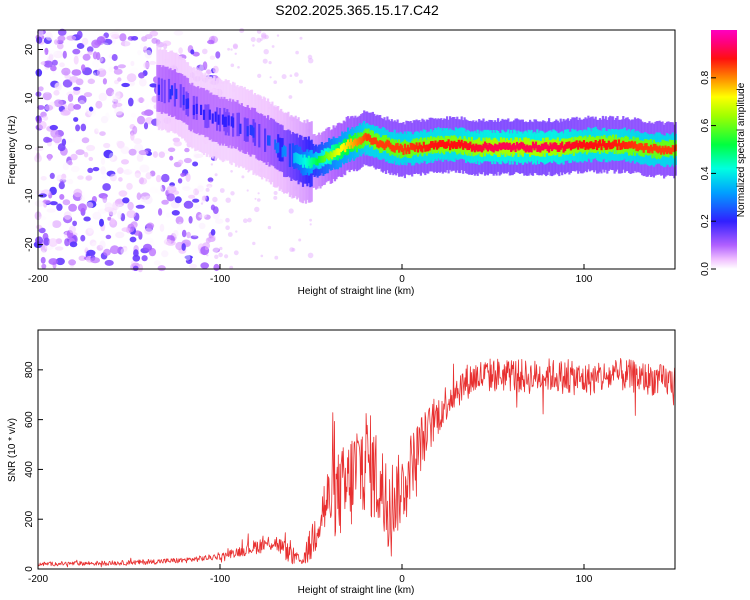 The height and width of the screenshot is (600, 750). I want to click on spectrogram-xlabel: Height of straight line (km), so click(356, 291).